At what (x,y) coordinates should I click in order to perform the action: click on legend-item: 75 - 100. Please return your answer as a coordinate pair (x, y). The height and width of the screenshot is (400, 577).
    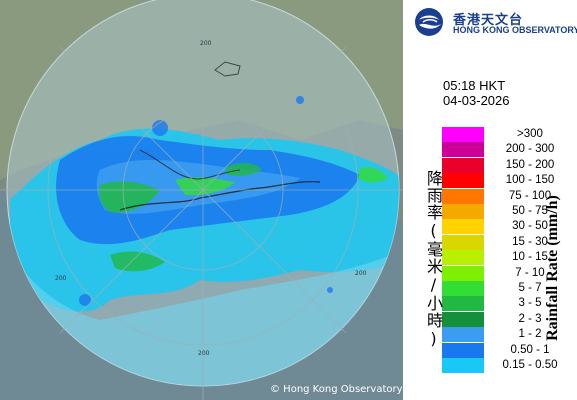
    Looking at the image, I should click on (508, 196).